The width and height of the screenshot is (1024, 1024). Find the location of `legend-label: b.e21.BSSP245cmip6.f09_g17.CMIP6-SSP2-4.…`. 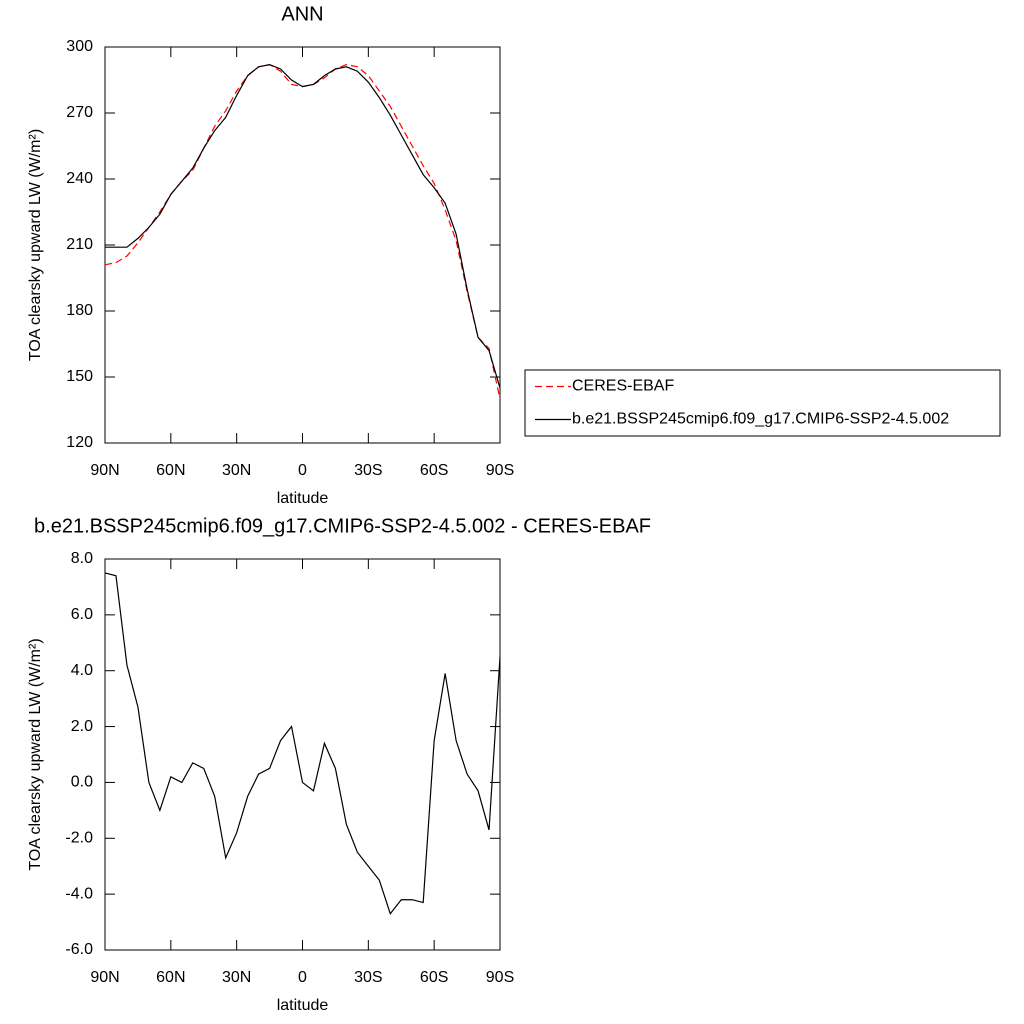

legend-label: b.e21.BSSP245cmip6.f09_g17.CMIP6-SSP2-4.… is located at coordinates (760, 419).